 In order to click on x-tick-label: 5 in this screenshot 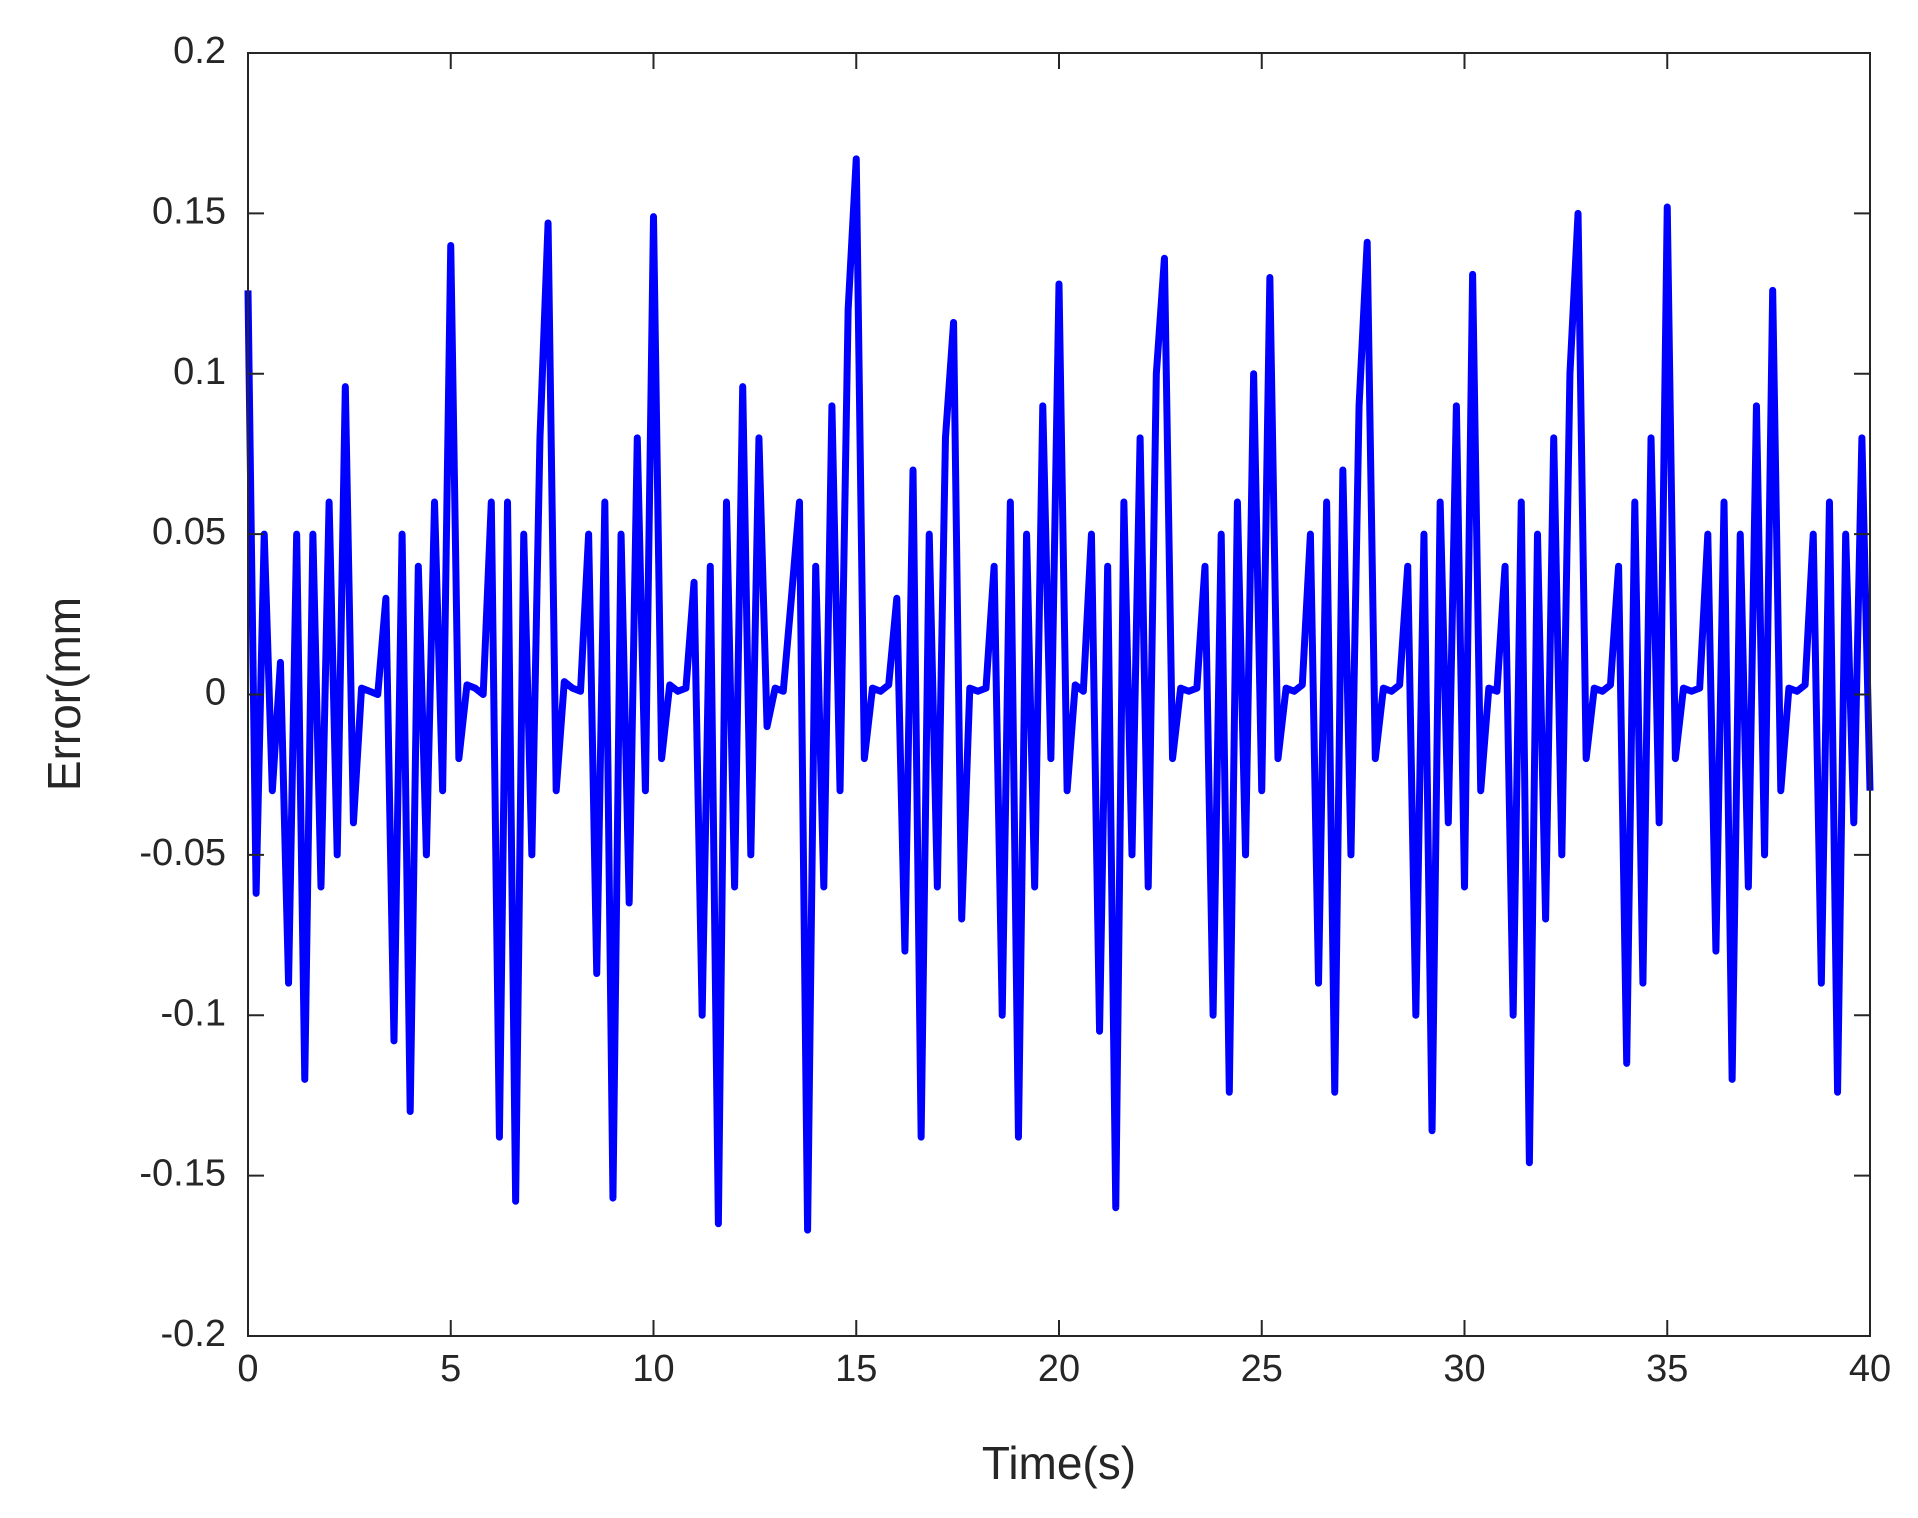, I will do `click(450, 1369)`.